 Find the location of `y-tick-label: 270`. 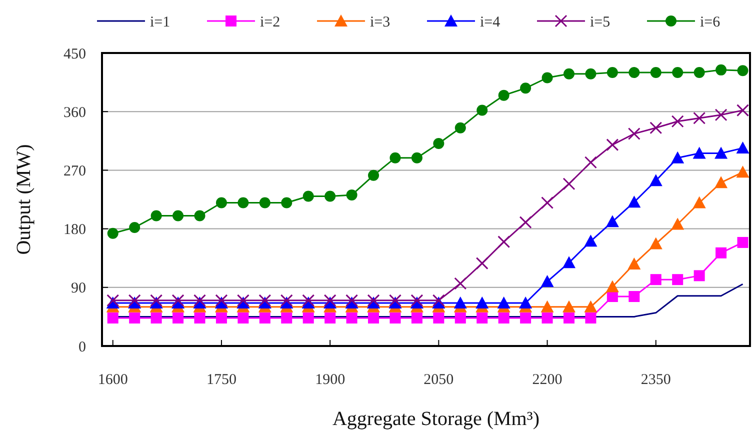

y-tick-label: 270 is located at coordinates (75, 171).